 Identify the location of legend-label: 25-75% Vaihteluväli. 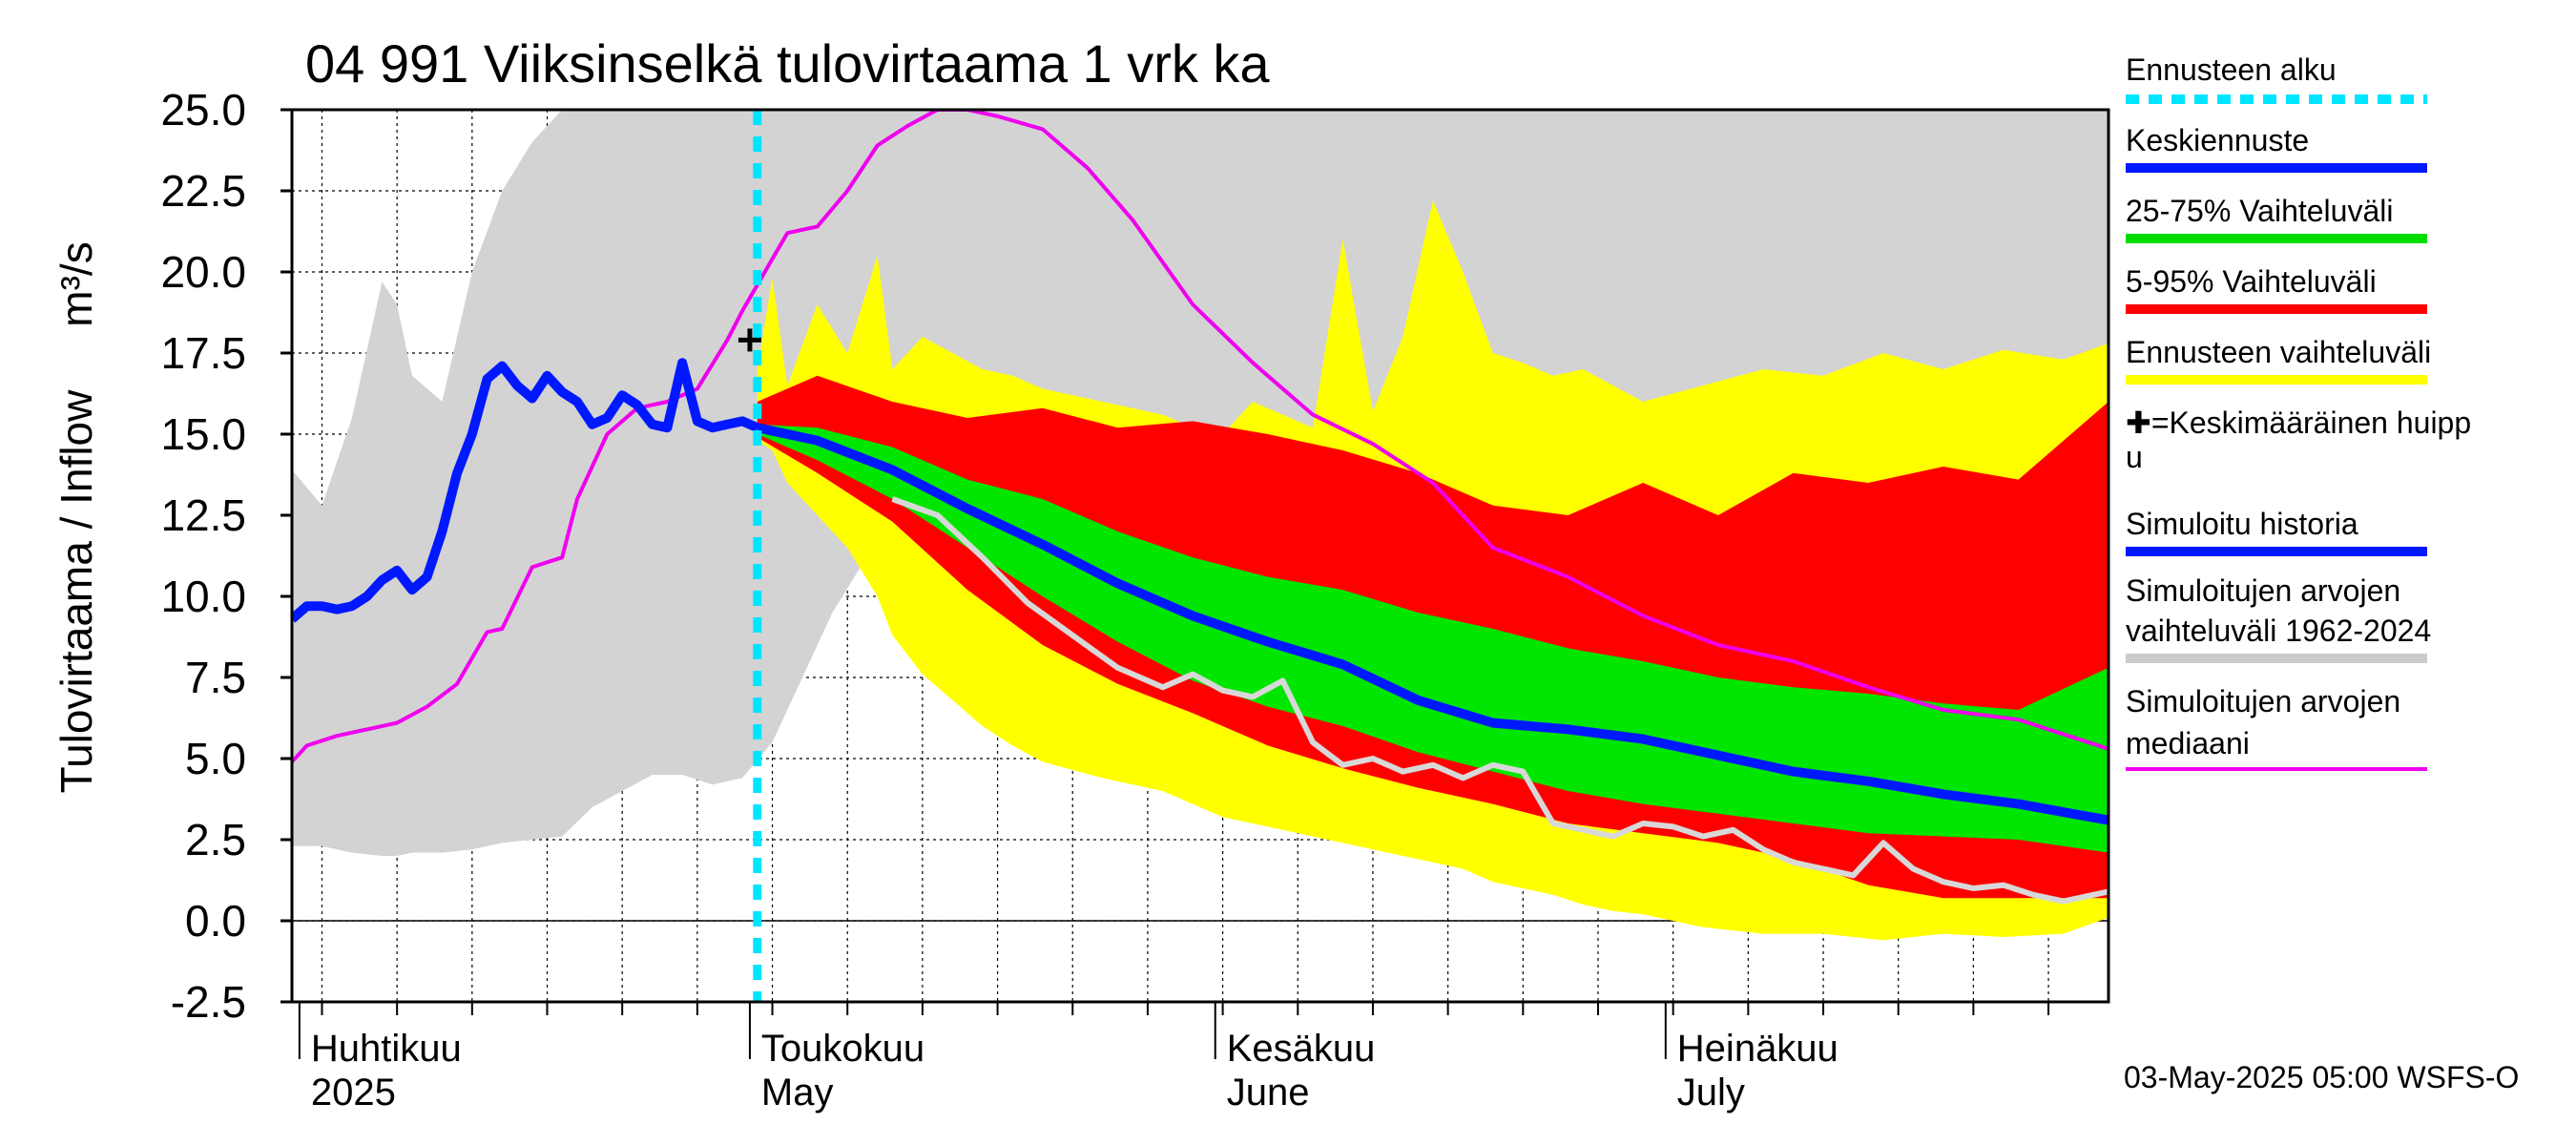
(2259, 211).